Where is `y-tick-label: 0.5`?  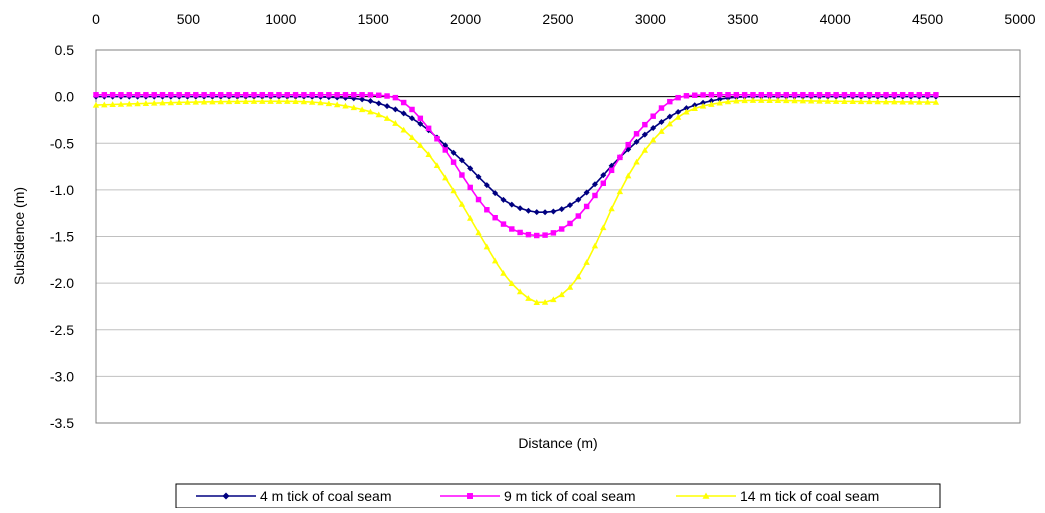
y-tick-label: 0.5 is located at coordinates (65, 50).